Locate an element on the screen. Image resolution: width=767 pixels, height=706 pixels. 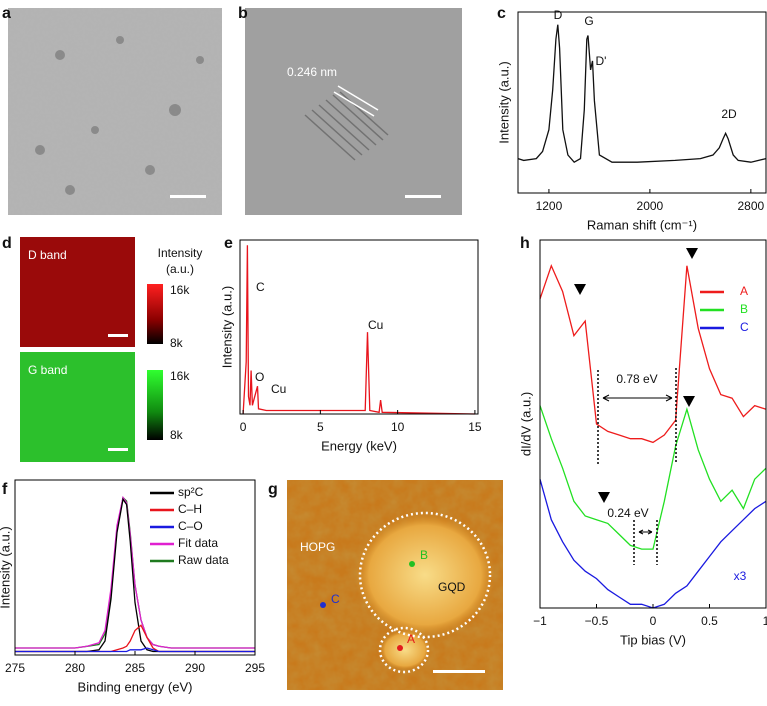
map-label: D band is located at coordinates (47, 255).